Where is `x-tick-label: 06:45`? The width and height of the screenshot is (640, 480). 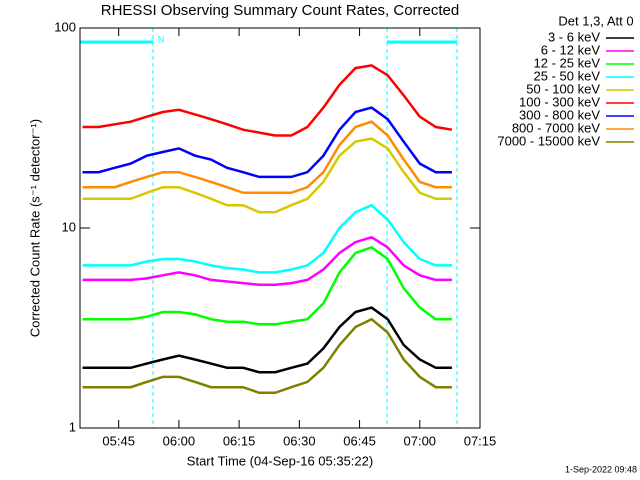 x-tick-label: 06:45 is located at coordinates (359, 440).